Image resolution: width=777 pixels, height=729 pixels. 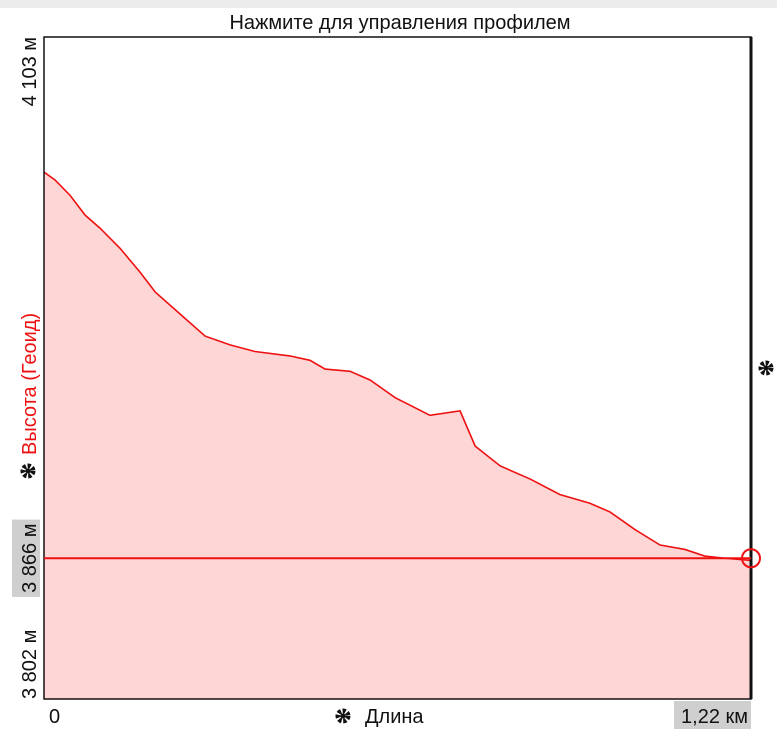 I want to click on cursor-label-bg, so click(x=26, y=558).